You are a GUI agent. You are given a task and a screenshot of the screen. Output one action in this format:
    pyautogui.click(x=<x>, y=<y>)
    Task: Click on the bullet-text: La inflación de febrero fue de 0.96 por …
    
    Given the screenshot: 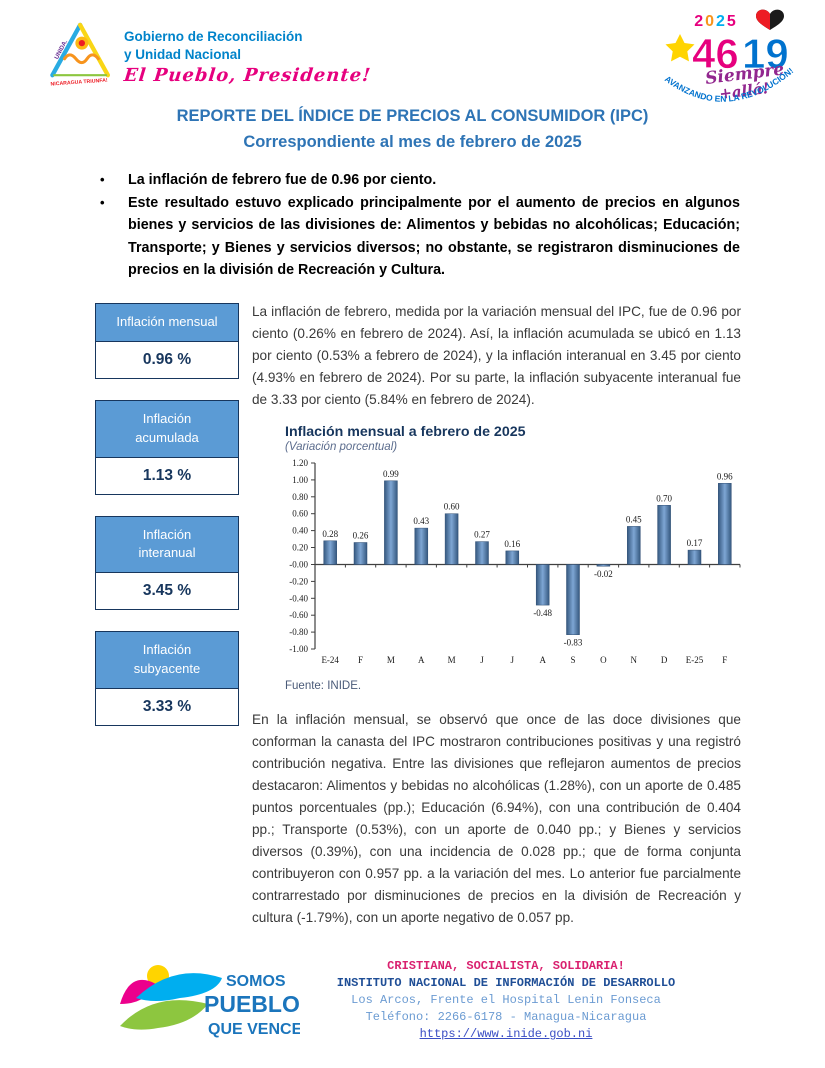 What is the action you would take?
    pyautogui.click(x=282, y=180)
    